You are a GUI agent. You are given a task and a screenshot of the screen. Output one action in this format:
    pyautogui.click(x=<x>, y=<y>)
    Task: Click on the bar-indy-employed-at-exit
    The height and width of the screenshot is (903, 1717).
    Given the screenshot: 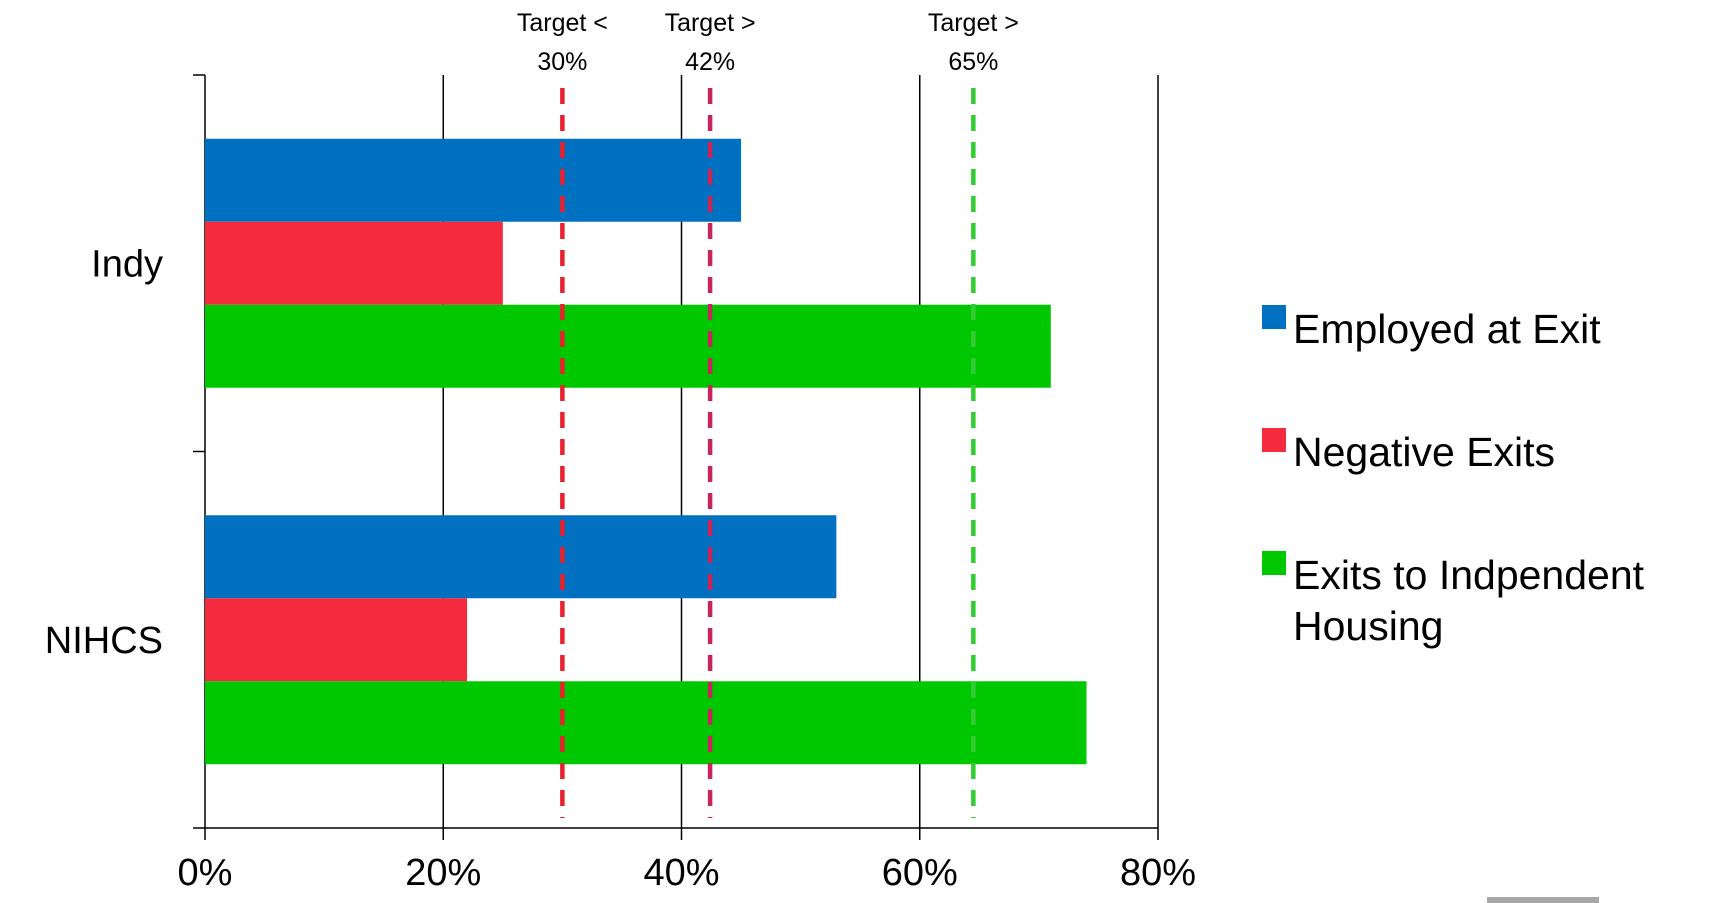 What is the action you would take?
    pyautogui.click(x=473, y=180)
    